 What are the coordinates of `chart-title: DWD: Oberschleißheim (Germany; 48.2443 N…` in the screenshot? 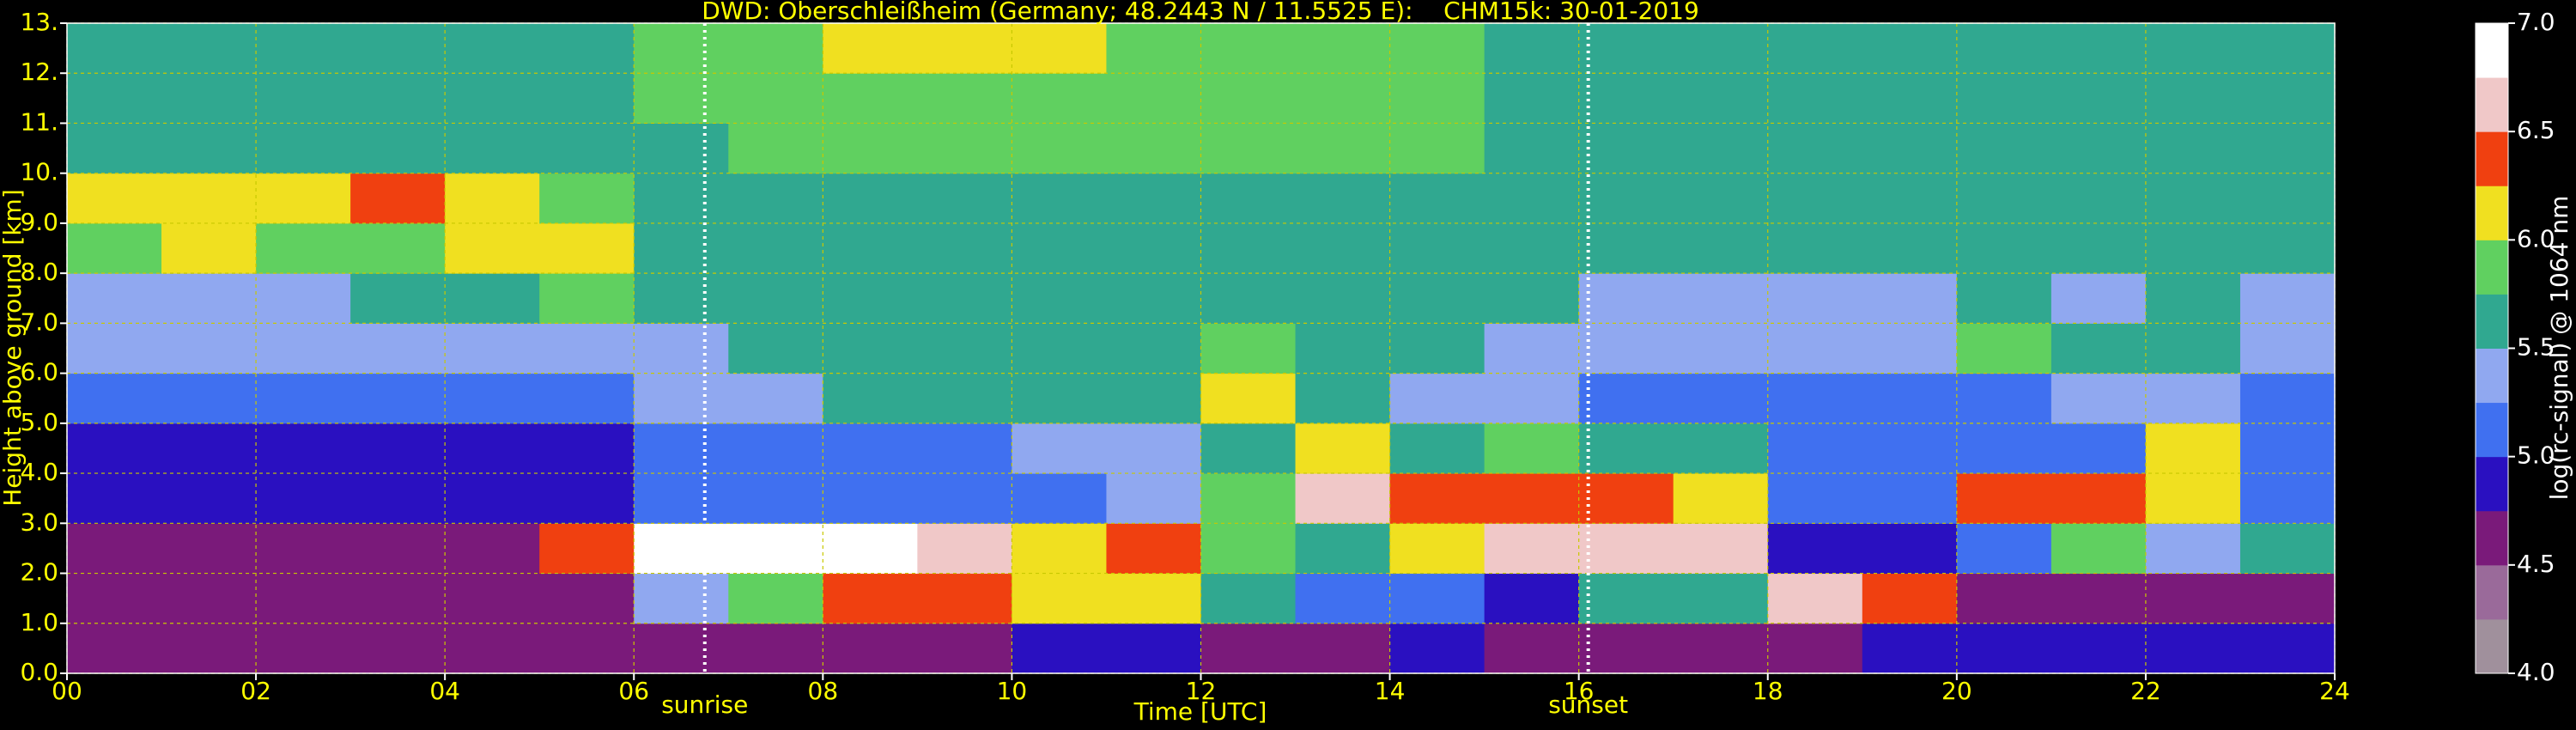 It's located at (1200, 12).